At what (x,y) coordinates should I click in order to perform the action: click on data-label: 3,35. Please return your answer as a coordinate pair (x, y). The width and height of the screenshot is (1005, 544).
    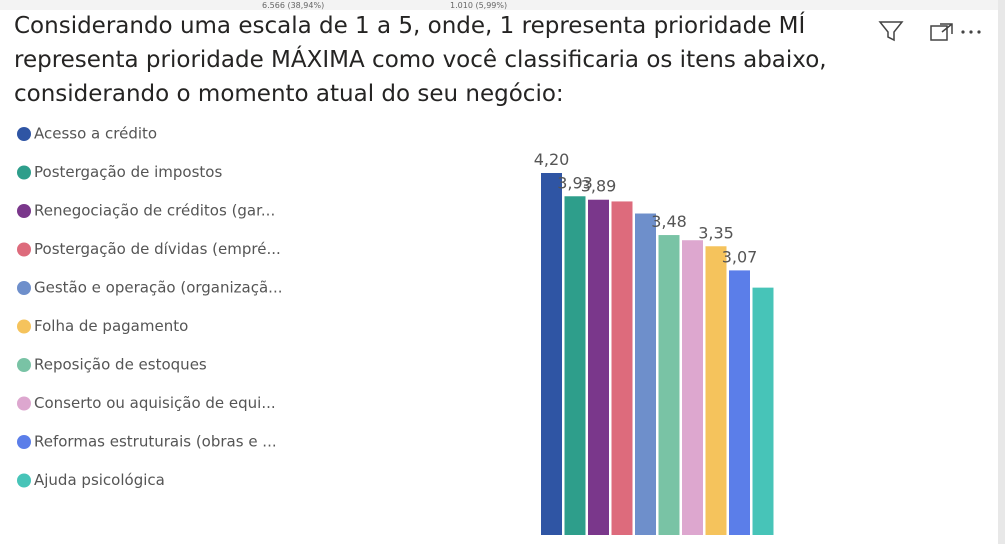
    Looking at the image, I should click on (716, 232).